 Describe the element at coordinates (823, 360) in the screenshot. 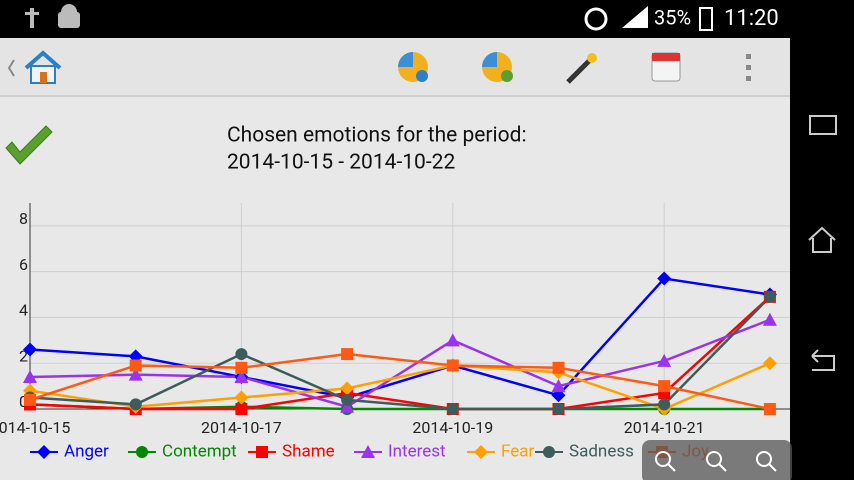

I see `back-button` at that location.